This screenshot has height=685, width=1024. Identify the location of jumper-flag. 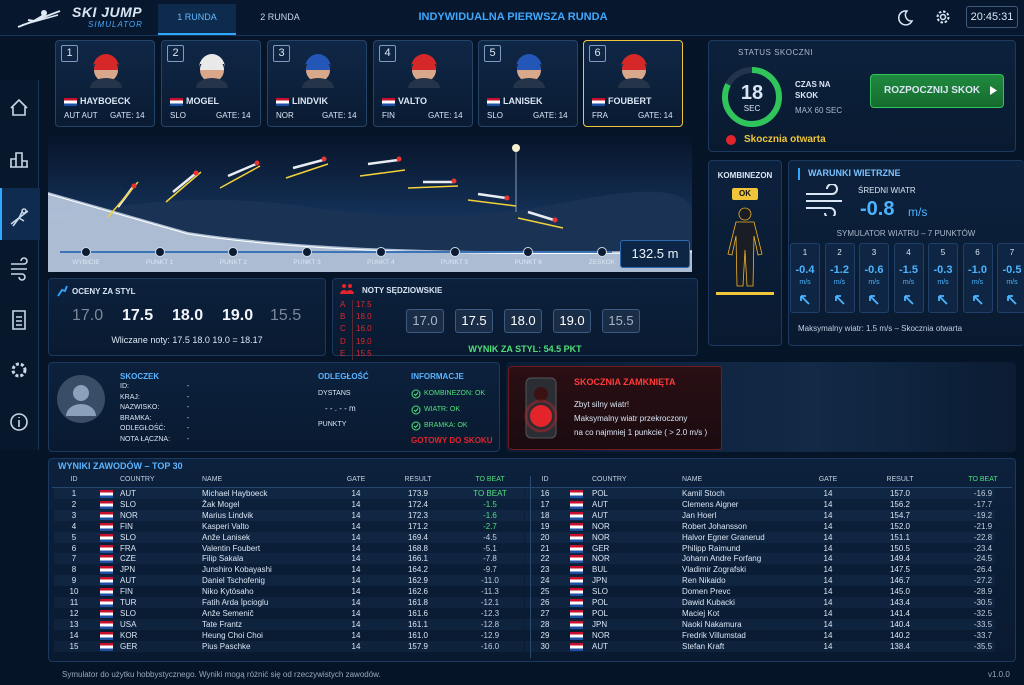
(598, 102).